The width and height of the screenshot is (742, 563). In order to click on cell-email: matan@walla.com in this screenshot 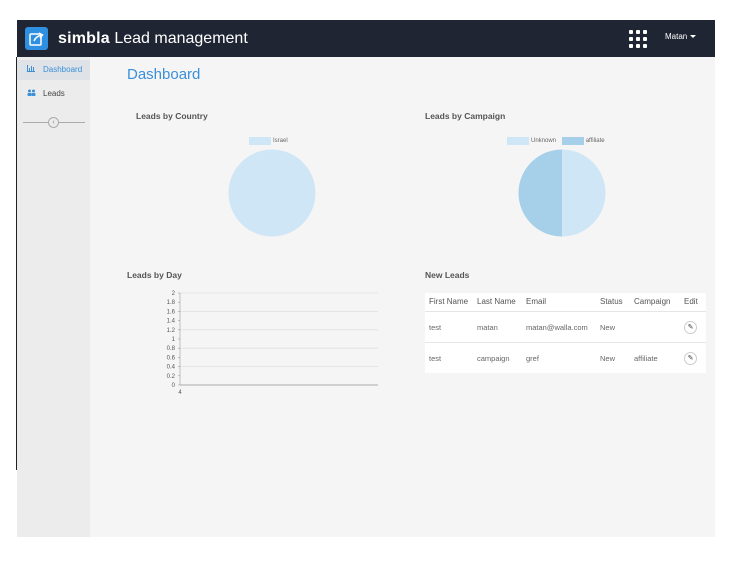, I will do `click(559, 326)`.